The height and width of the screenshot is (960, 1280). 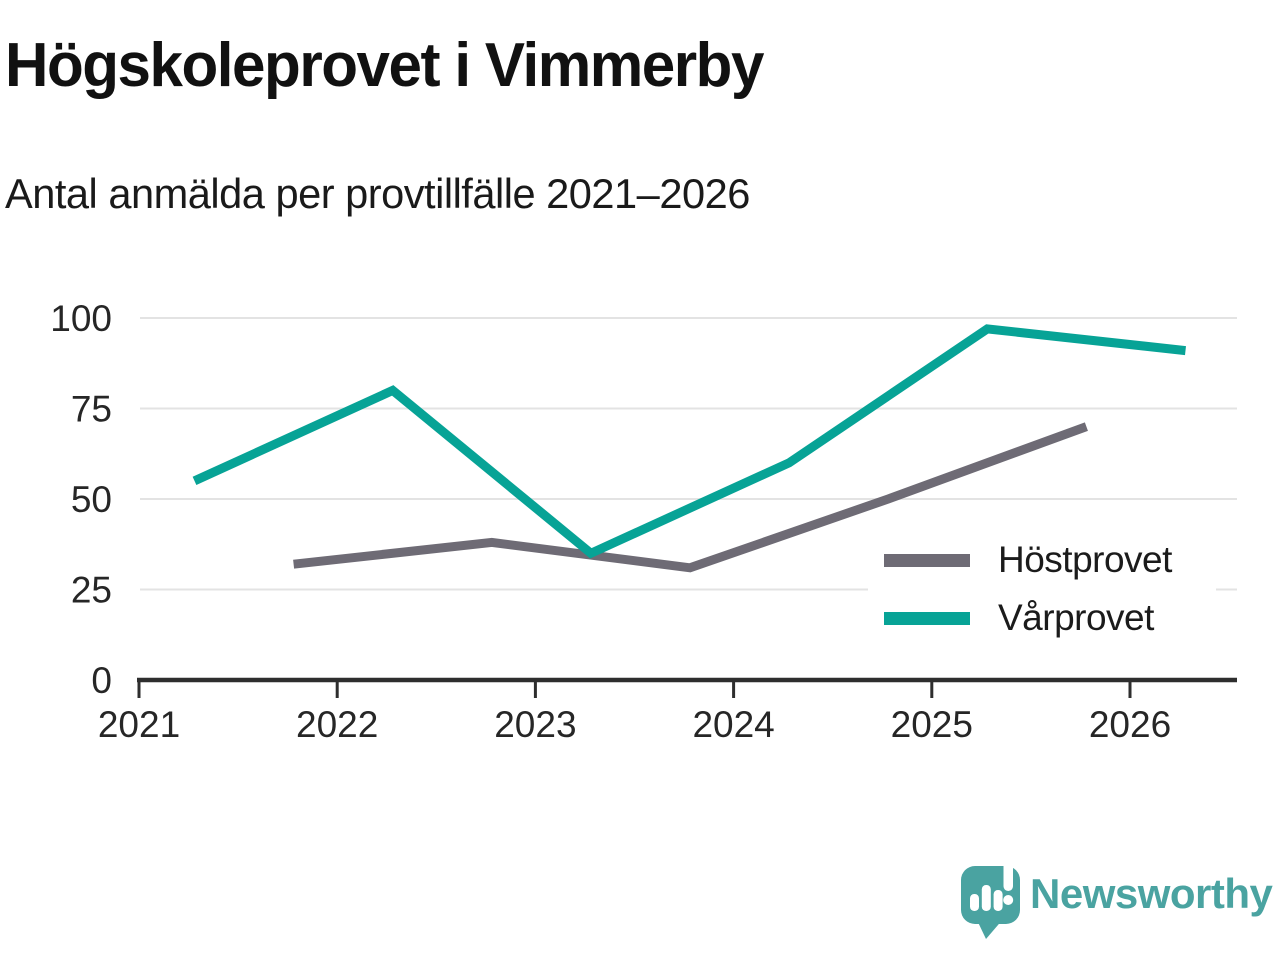 I want to click on y-tick-label: 0, so click(x=101, y=680).